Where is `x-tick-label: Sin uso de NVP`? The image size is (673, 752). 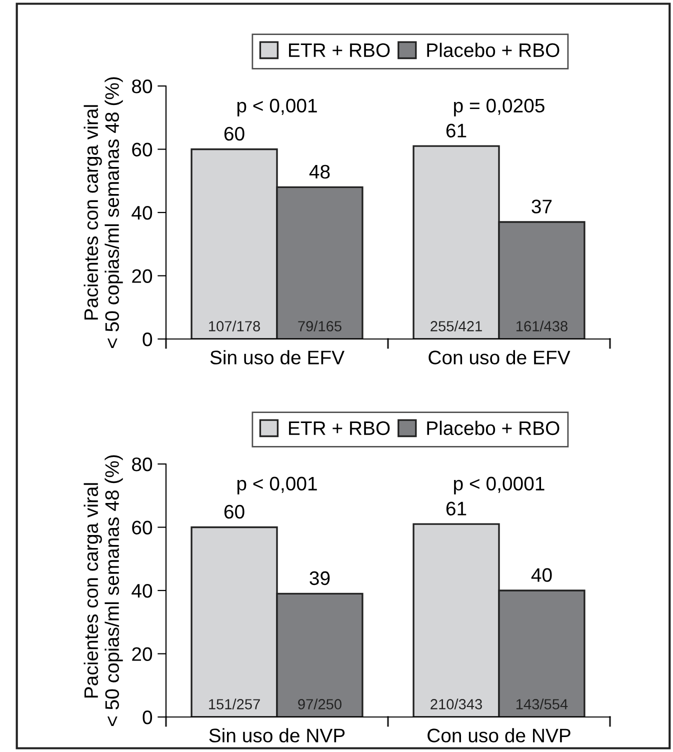 x-tick-label: Sin uso de NVP is located at coordinates (277, 735).